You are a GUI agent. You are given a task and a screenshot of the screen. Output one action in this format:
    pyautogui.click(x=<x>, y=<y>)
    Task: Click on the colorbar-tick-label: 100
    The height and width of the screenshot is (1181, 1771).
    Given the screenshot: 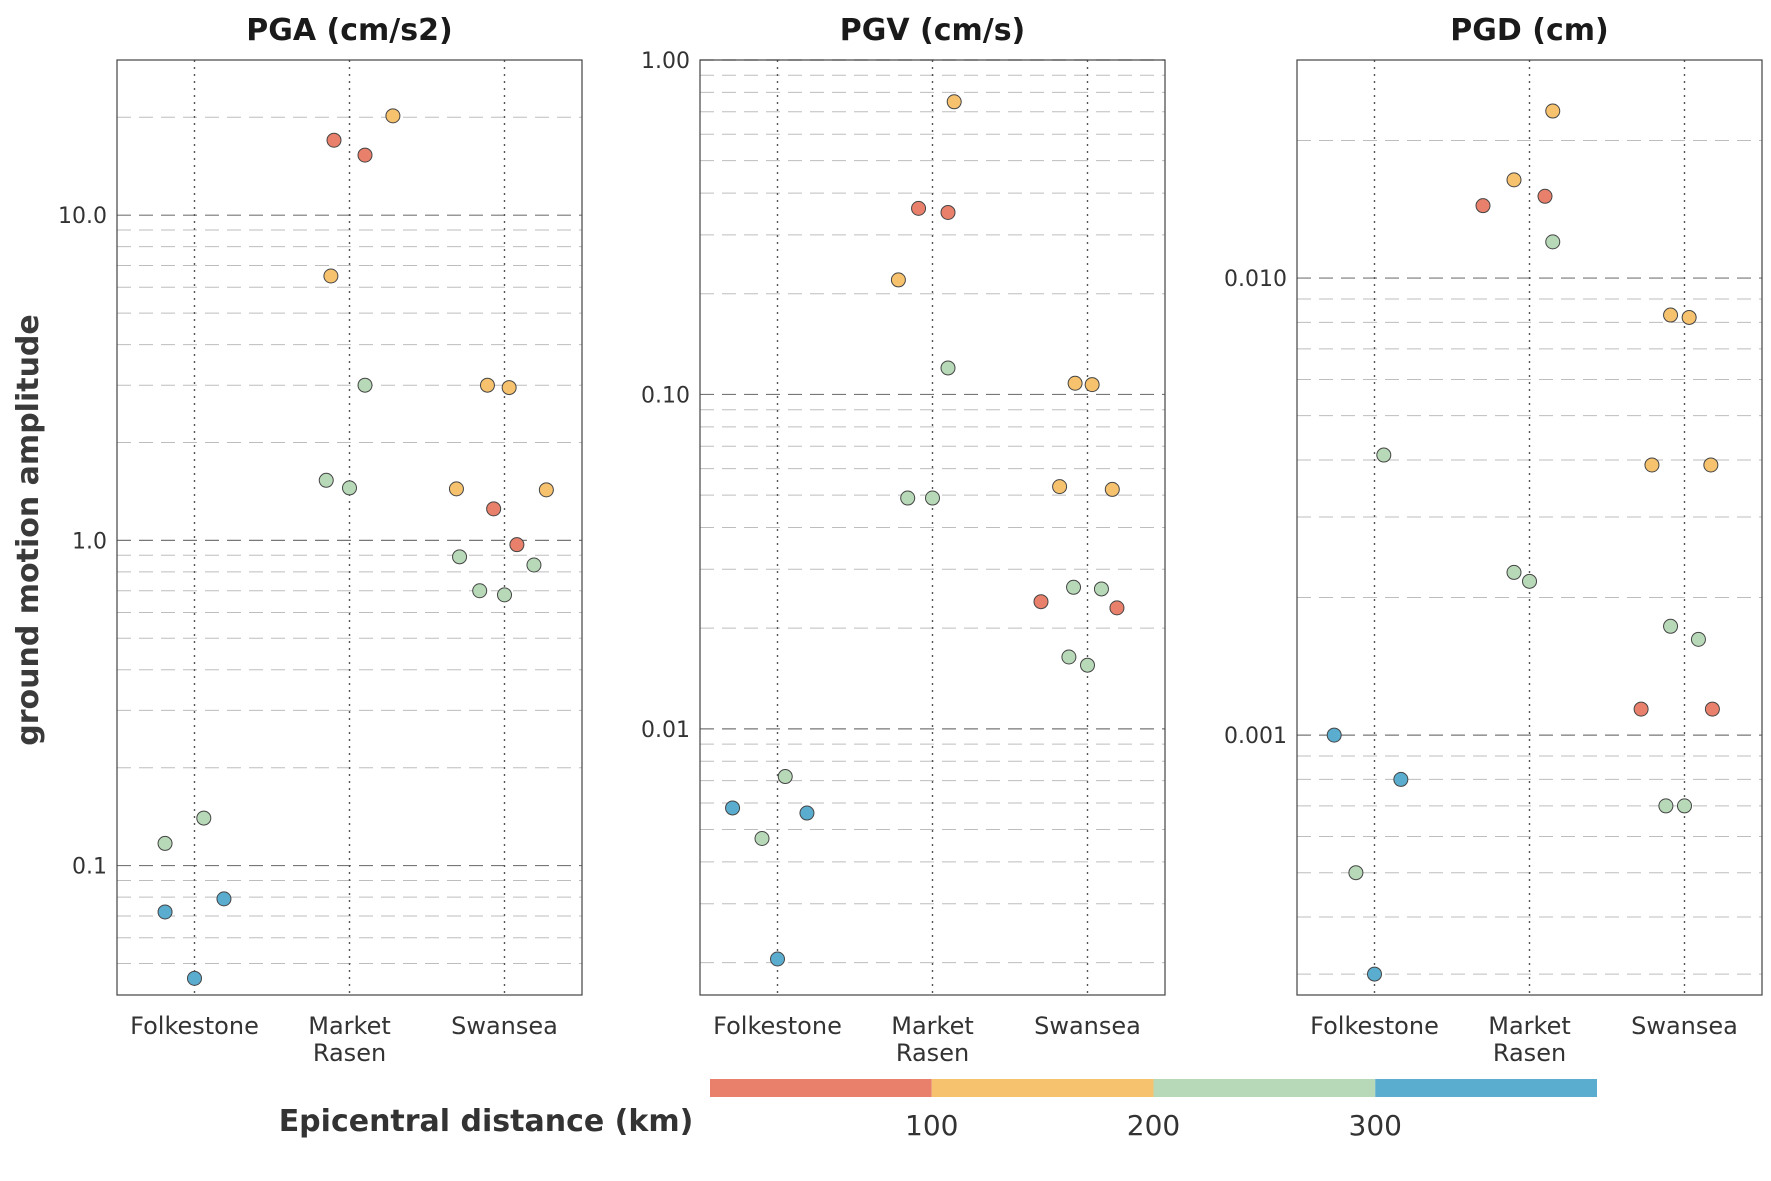 What is the action you would take?
    pyautogui.click(x=931, y=1125)
    